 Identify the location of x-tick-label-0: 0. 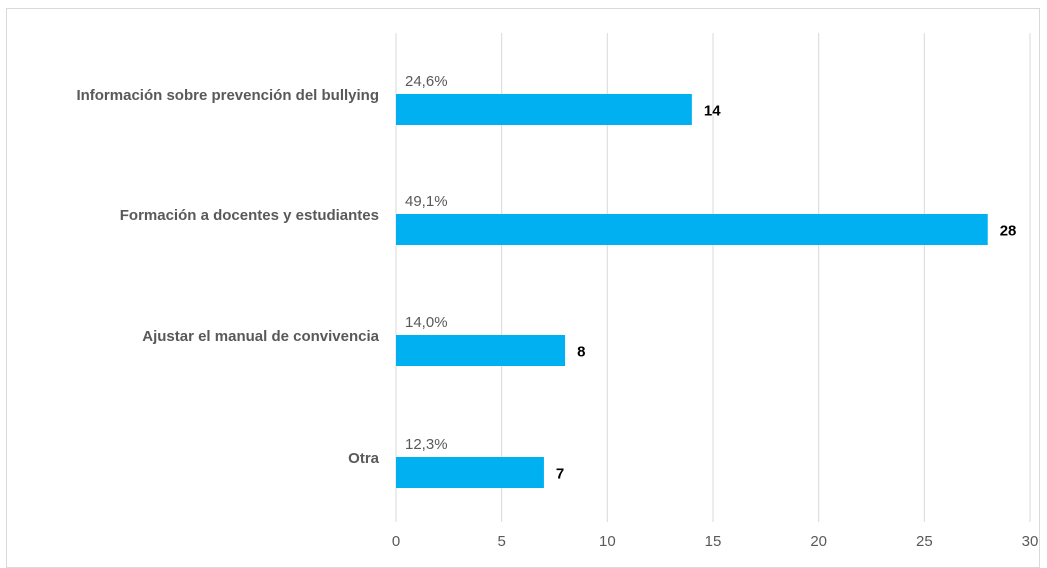
(396, 541).